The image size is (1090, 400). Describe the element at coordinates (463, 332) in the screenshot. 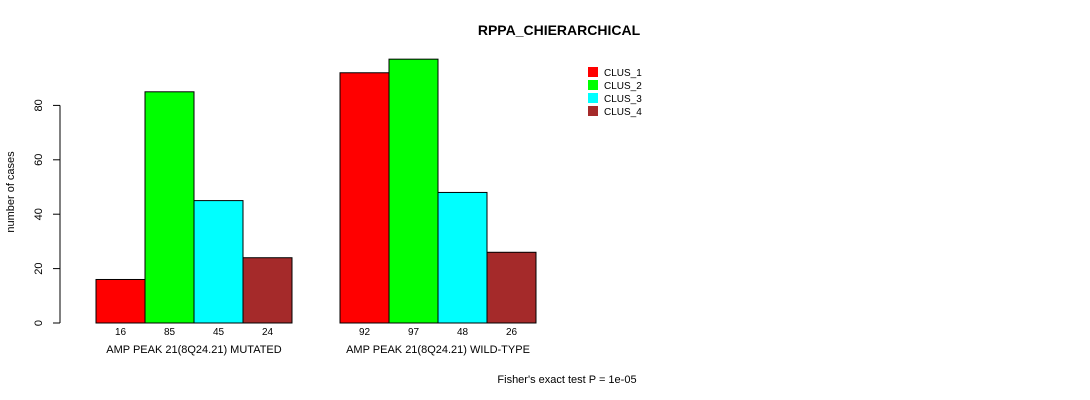

I see `bar-count-label: 48` at that location.